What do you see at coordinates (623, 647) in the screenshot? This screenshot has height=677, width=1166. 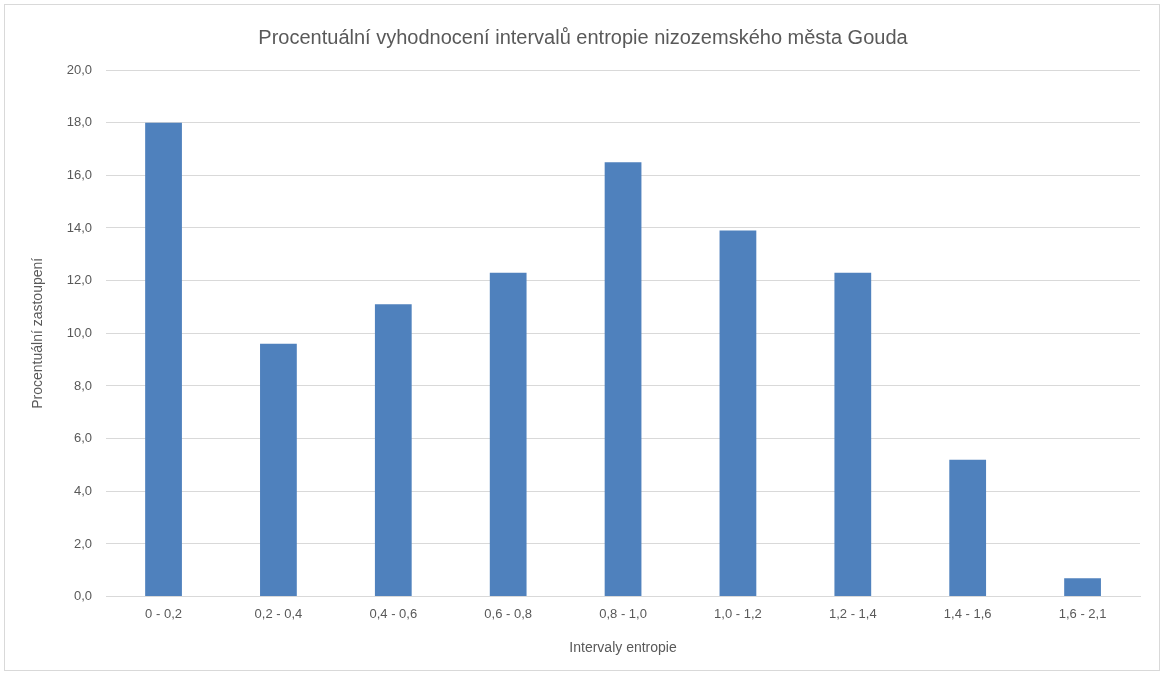 I see `x-axis-title: Intervaly entropie` at bounding box center [623, 647].